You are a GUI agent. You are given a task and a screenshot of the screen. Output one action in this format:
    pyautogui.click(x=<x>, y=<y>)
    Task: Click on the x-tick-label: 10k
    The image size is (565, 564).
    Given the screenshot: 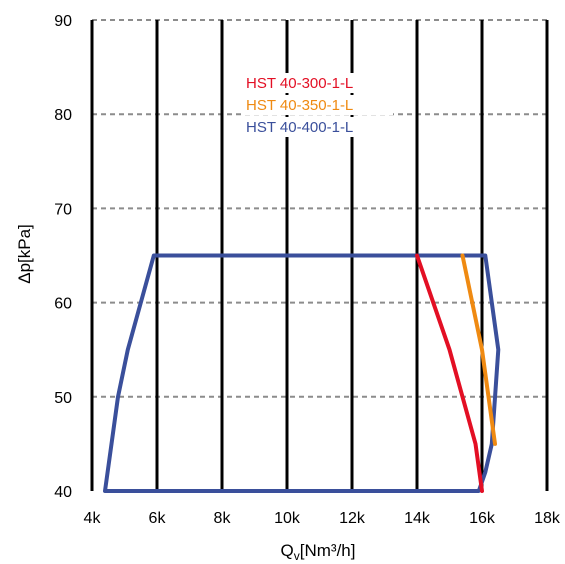 What is the action you would take?
    pyautogui.click(x=287, y=518)
    